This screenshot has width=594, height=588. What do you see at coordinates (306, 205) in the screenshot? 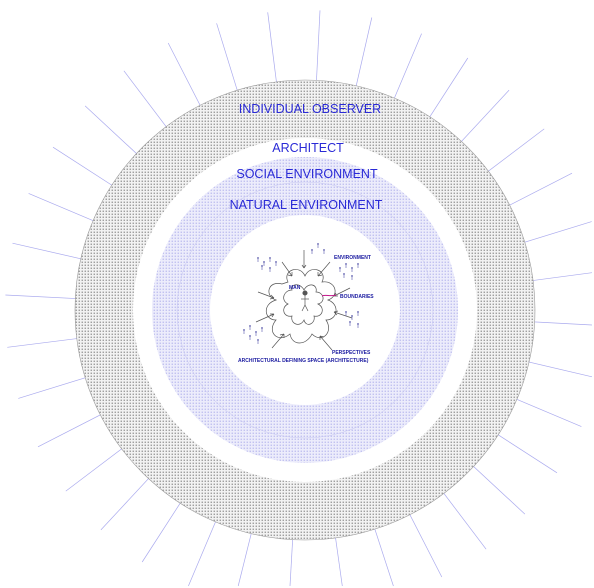
I see `label-natural-environment: NATURAL ENVIRONMENT` at bounding box center [306, 205].